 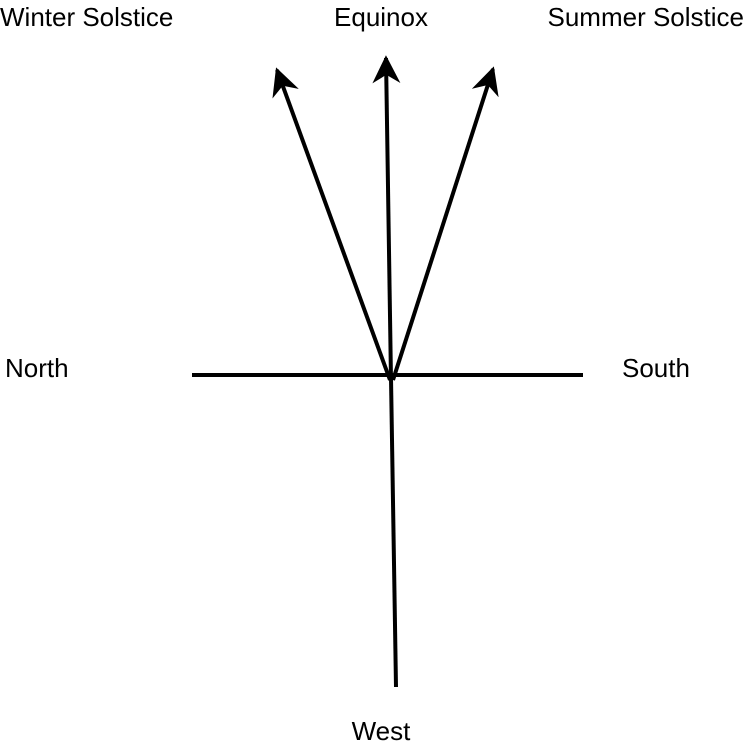 I want to click on north-label: North, so click(x=37, y=368).